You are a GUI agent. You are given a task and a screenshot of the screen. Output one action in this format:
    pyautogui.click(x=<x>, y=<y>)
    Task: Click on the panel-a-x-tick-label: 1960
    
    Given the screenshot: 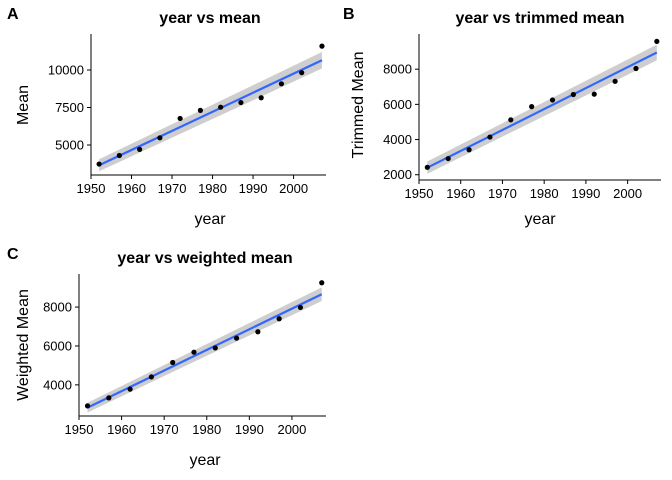 What is the action you would take?
    pyautogui.click(x=131, y=188)
    